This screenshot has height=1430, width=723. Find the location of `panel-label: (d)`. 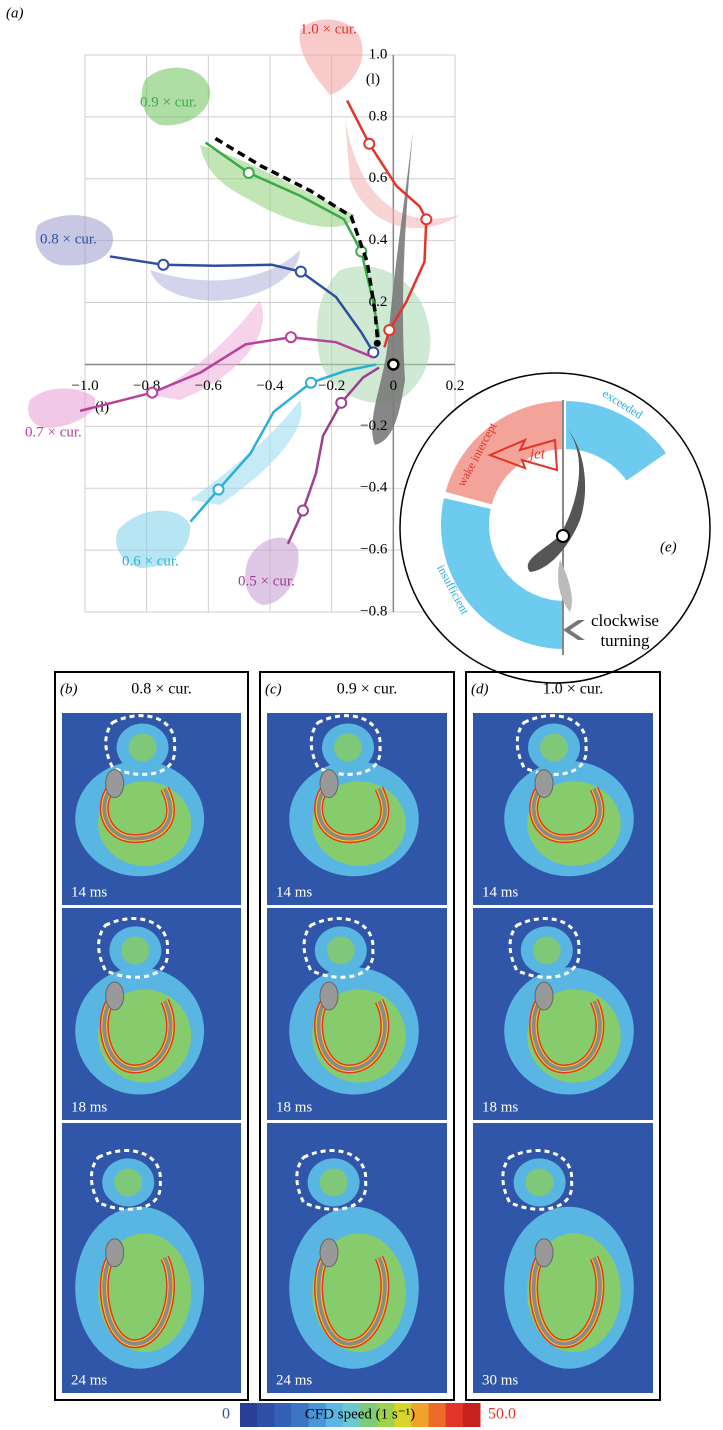

panel-label: (d) is located at coordinates (480, 689).